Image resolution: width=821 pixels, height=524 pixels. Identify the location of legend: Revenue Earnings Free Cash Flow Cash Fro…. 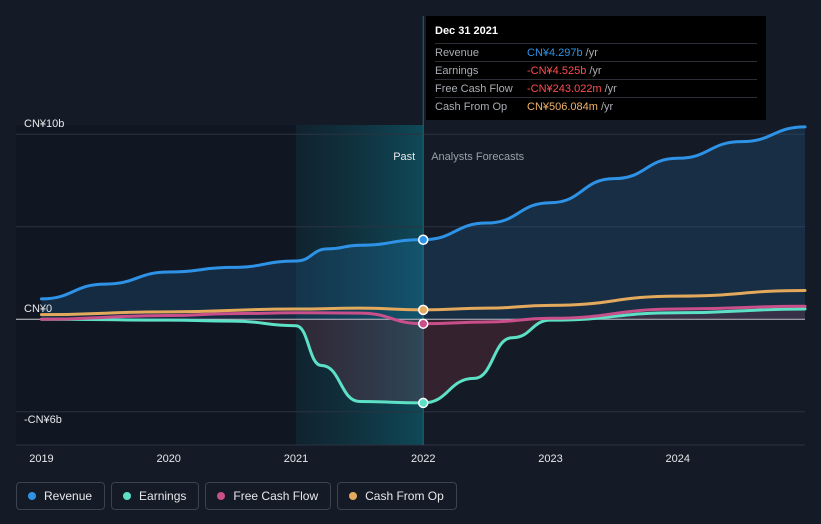
(236, 497).